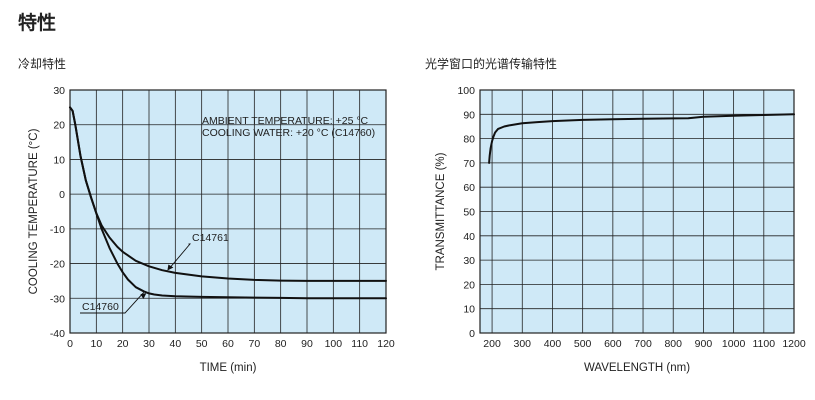 This screenshot has width=815, height=400. What do you see at coordinates (583, 344) in the screenshot?
I see `transmittance-x-tick-label: 500` at bounding box center [583, 344].